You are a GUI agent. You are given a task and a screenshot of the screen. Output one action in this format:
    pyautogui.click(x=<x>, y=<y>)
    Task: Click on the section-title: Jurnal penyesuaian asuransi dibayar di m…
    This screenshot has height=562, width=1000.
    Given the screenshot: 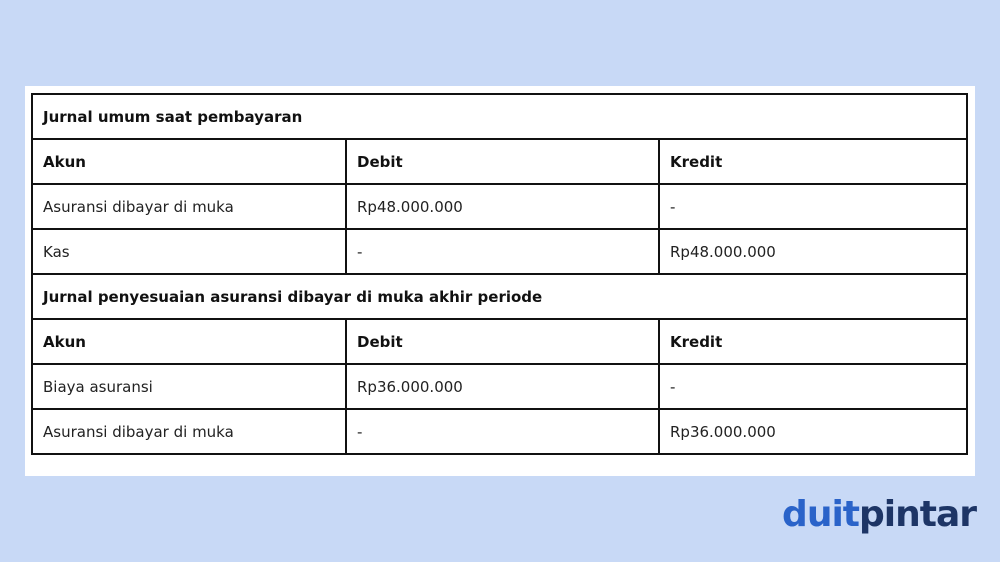 What is the action you would take?
    pyautogui.click(x=499, y=296)
    